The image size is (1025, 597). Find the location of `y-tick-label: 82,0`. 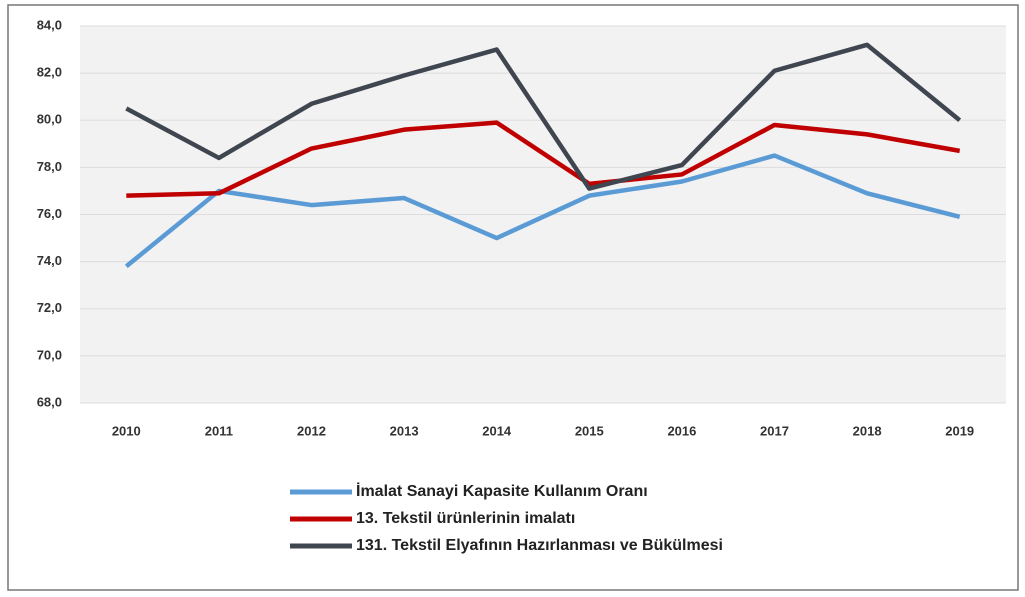

y-tick-label: 82,0 is located at coordinates (49, 72).